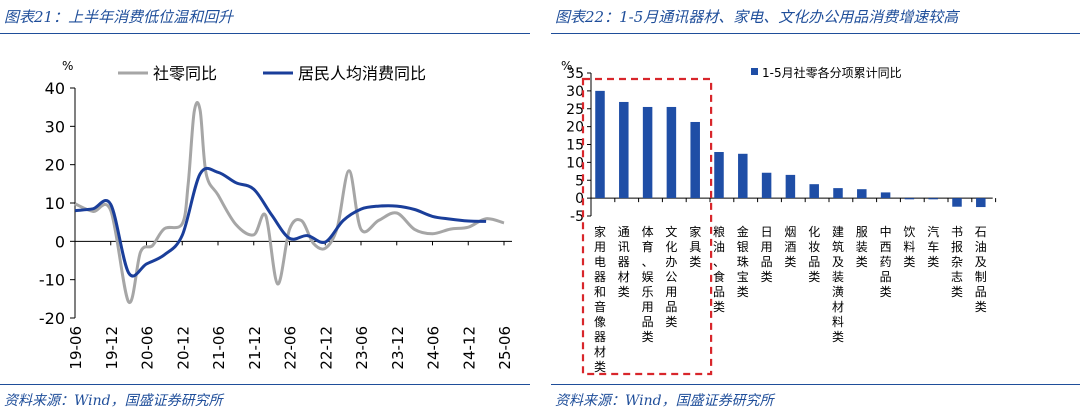 The image size is (1080, 419). Describe the element at coordinates (933, 246) in the screenshot. I see `x-category-label: 汽车类` at that location.